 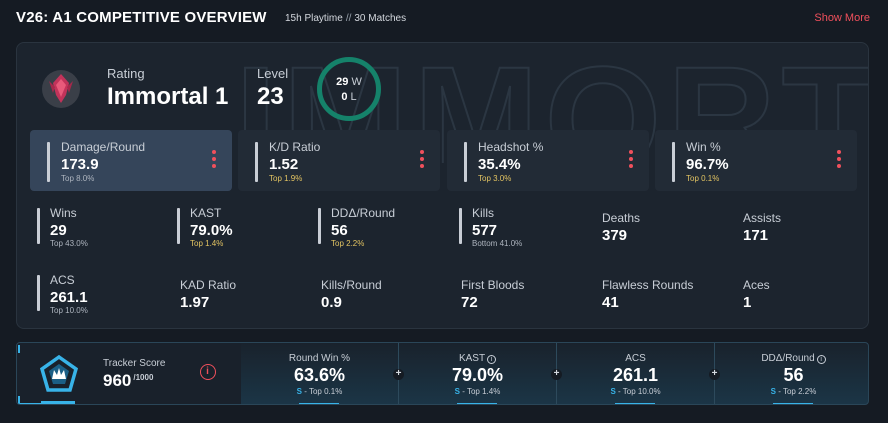 I want to click on tracker-cell-value: 79.0%, so click(x=477, y=375).